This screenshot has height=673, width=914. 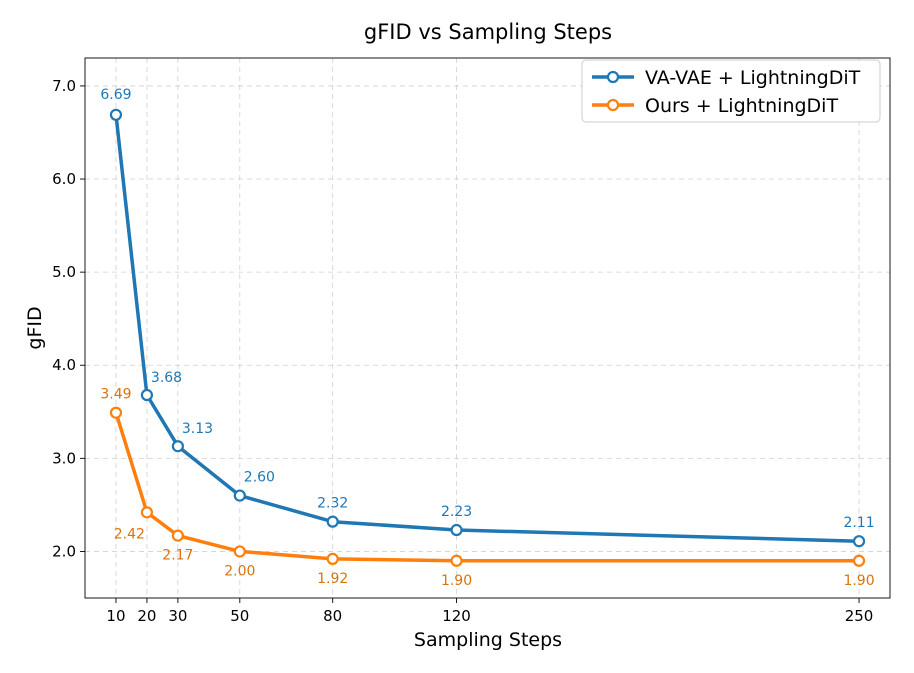 I want to click on legend-box, so click(x=731, y=91).